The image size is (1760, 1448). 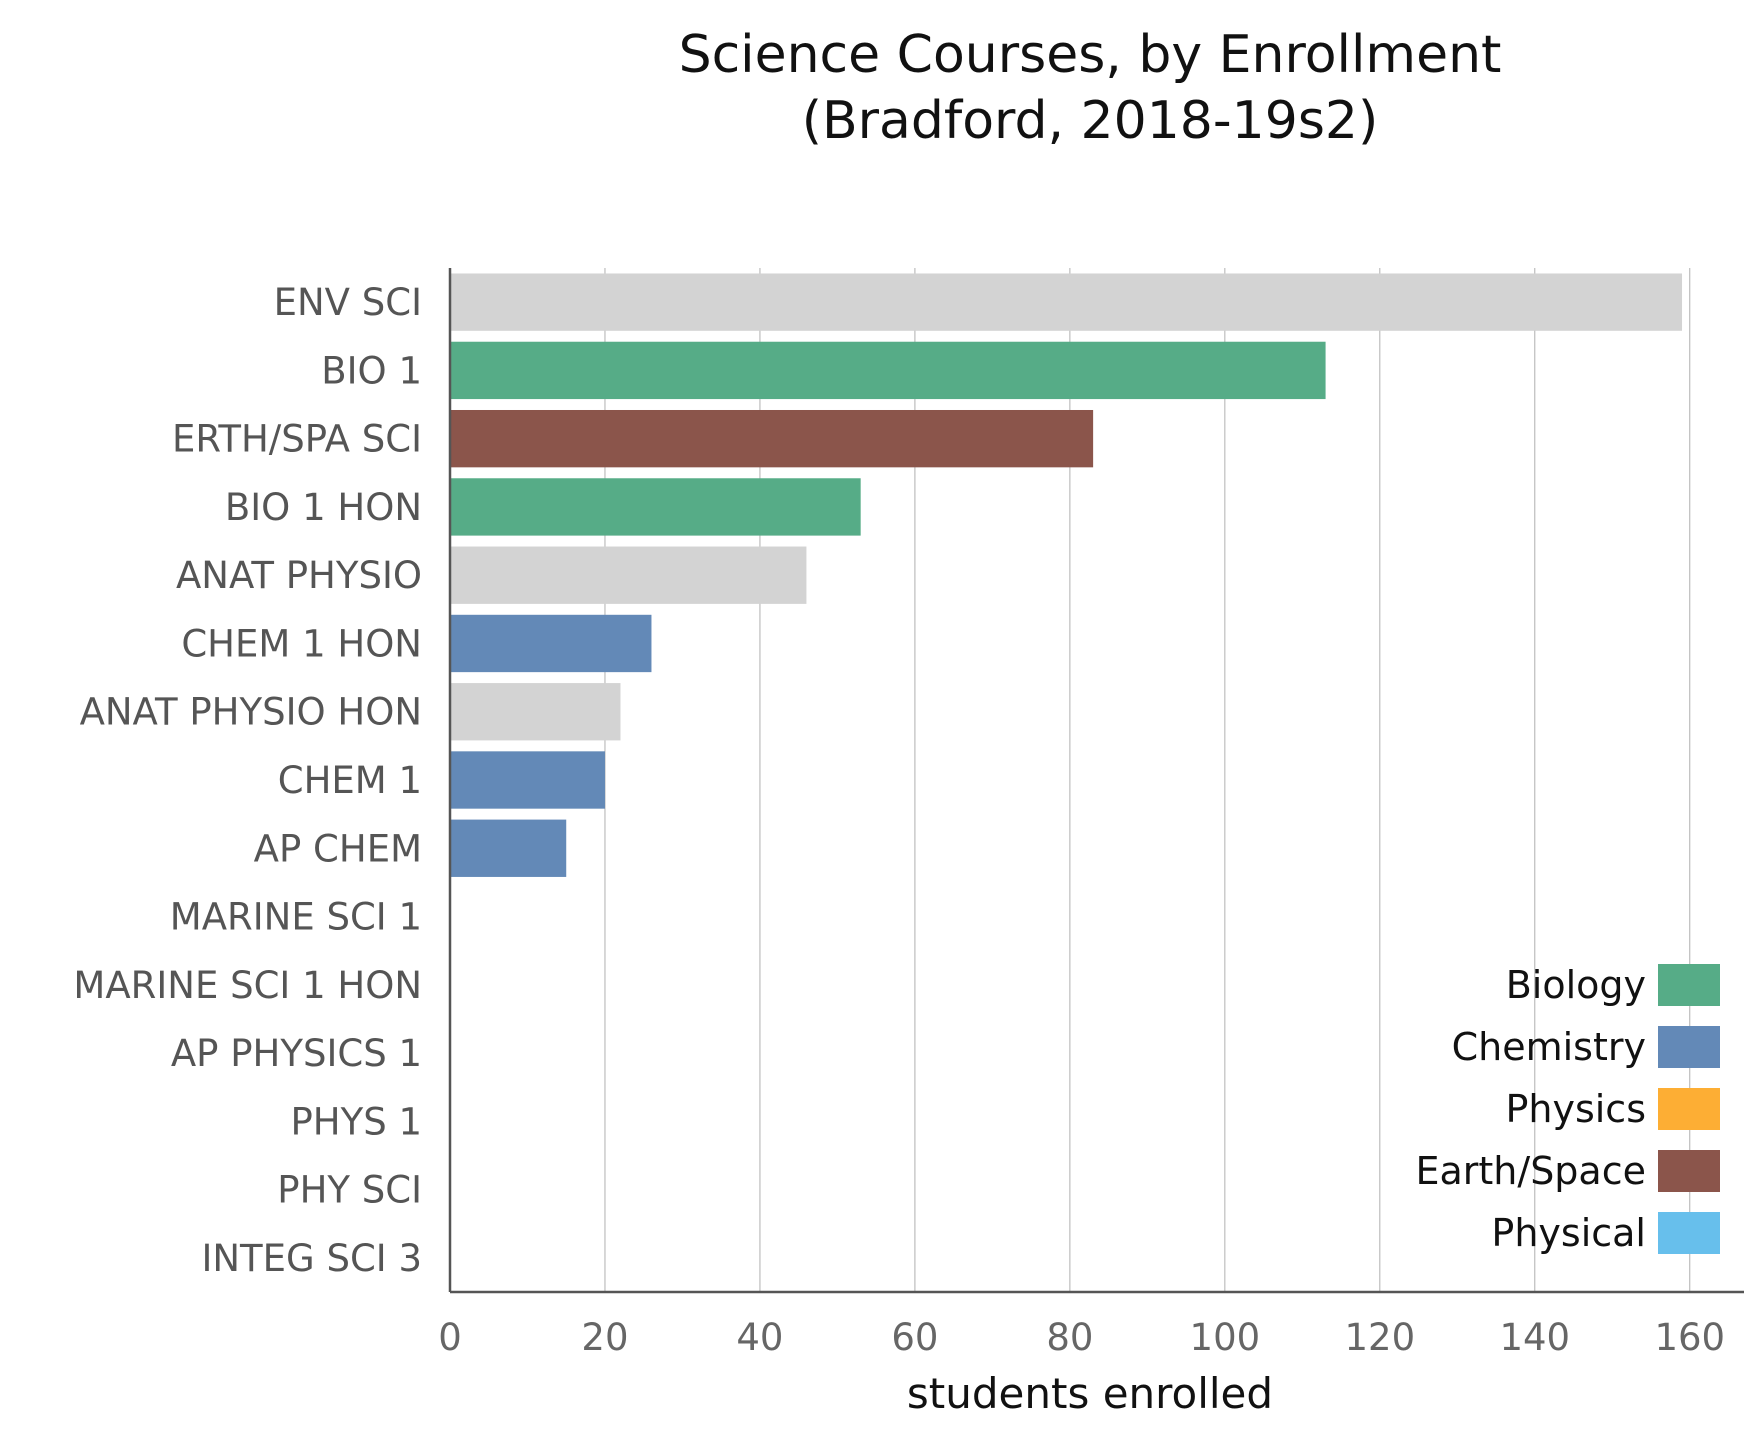 I want to click on x-tick-label: 20, so click(x=604, y=1337).